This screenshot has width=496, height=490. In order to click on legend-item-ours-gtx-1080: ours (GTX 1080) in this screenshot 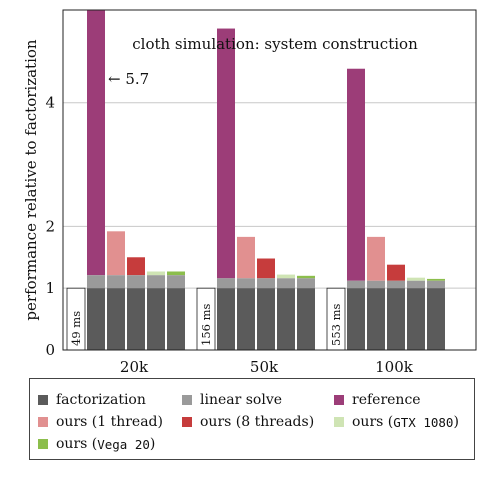, I will do `click(396, 422)`.